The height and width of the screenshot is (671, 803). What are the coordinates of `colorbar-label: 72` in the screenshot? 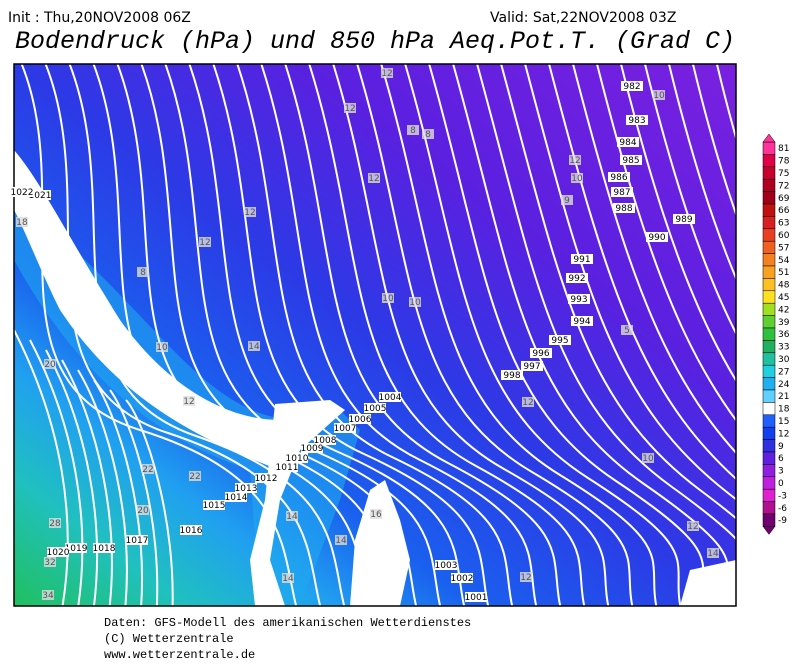 It's located at (783, 186).